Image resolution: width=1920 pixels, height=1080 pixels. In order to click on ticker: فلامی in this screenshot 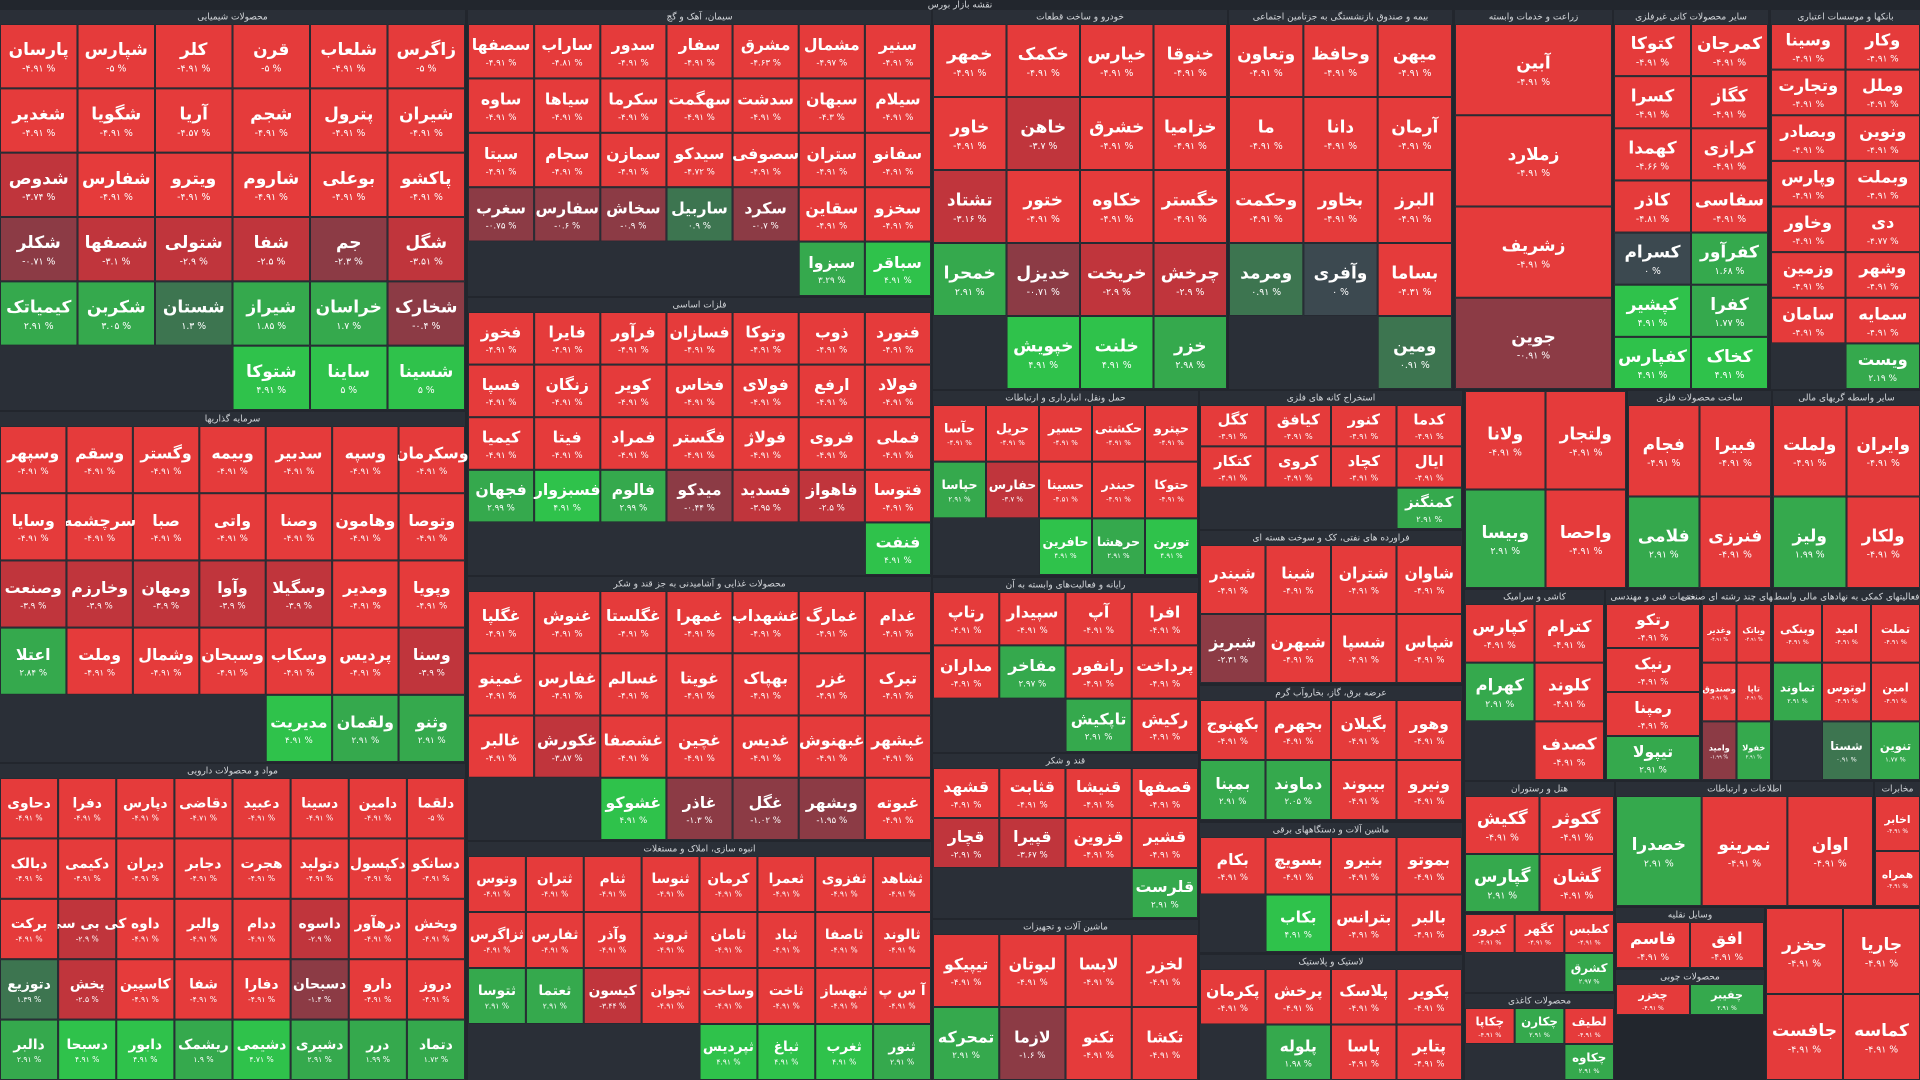, I will do `click(1664, 536)`.